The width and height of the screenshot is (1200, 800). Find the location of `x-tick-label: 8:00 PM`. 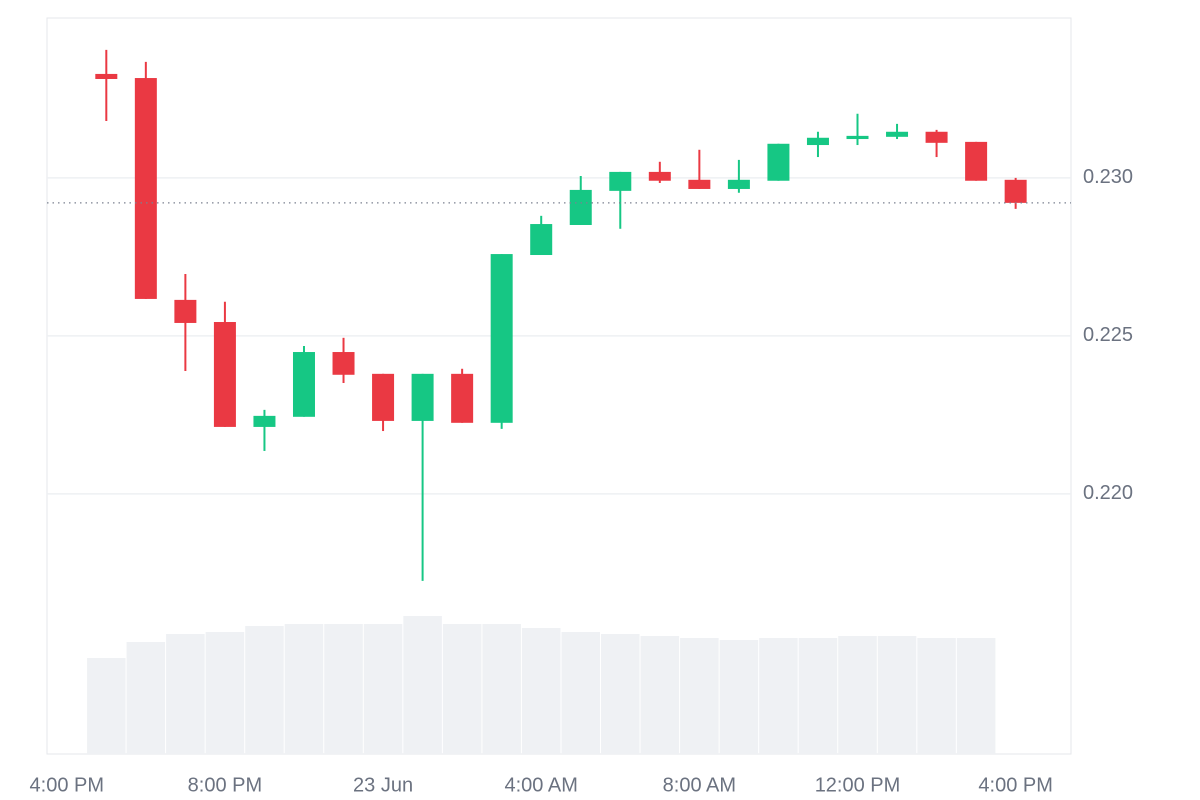

x-tick-label: 8:00 PM is located at coordinates (225, 785).